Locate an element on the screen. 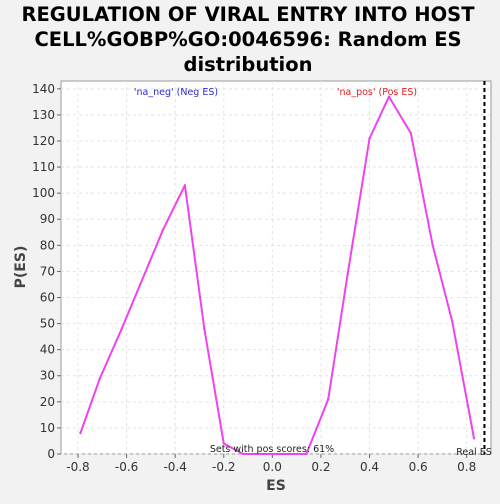 The height and width of the screenshot is (504, 500). y-tick-label: 140 is located at coordinates (43, 89).